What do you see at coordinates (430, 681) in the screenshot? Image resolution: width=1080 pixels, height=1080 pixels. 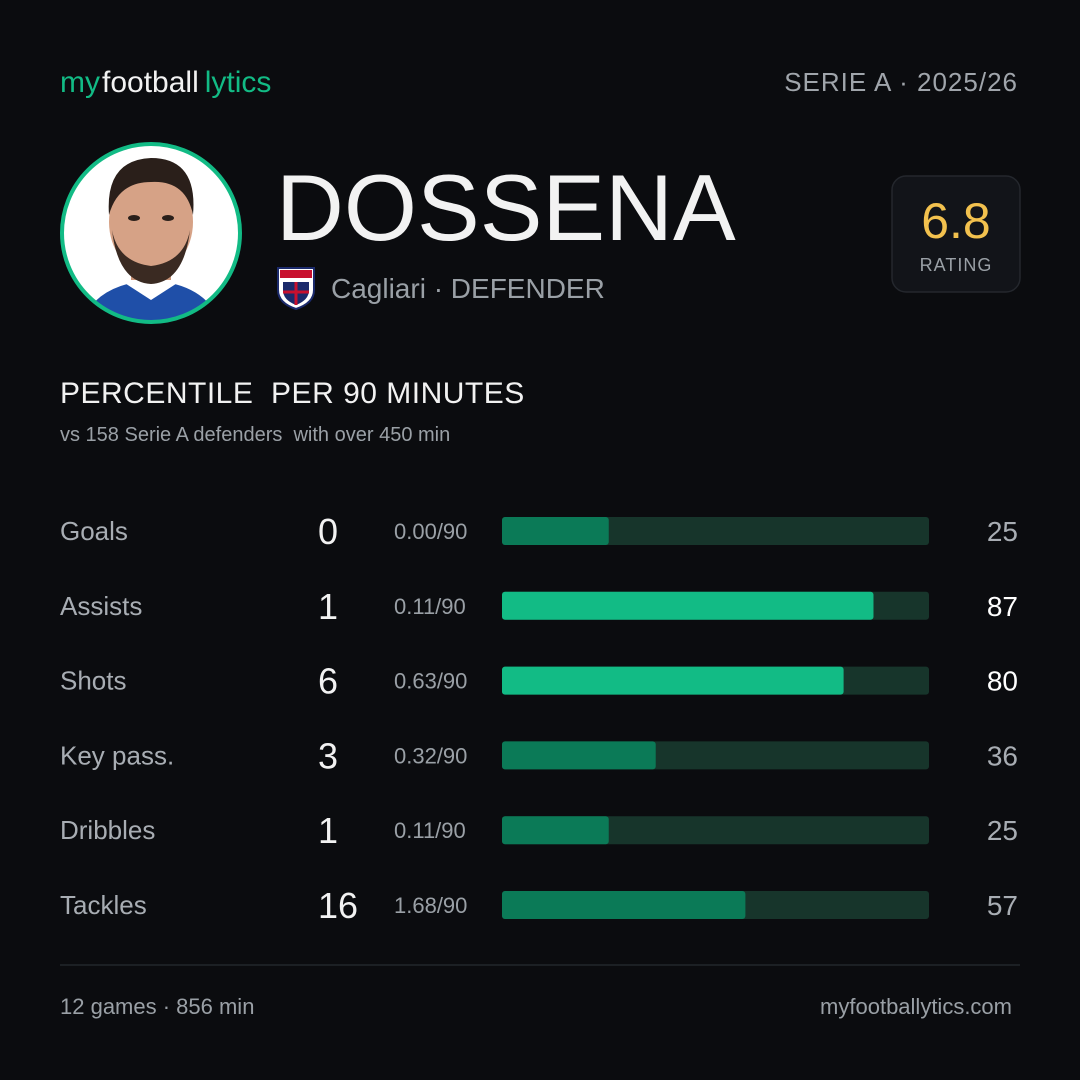 I see `stat-per90: 0.63/90` at bounding box center [430, 681].